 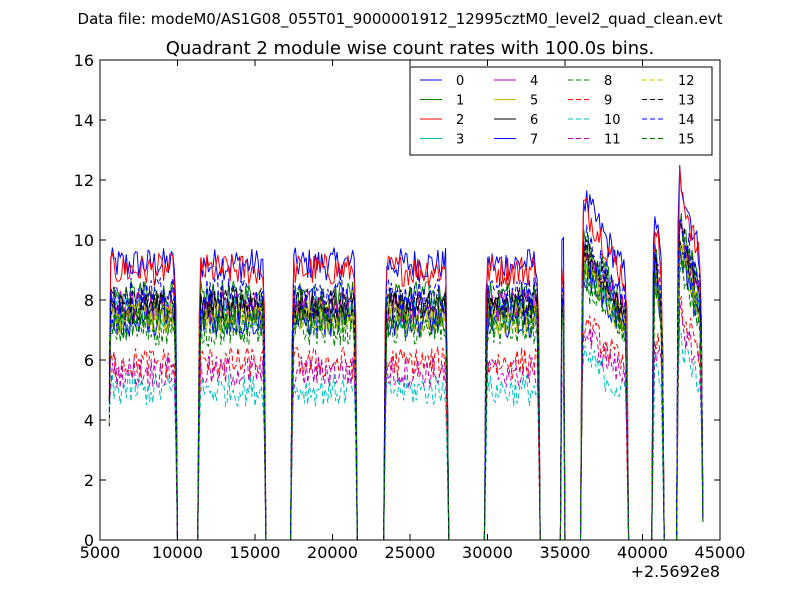 What do you see at coordinates (487, 552) in the screenshot?
I see `x-tick-label: 30000` at bounding box center [487, 552].